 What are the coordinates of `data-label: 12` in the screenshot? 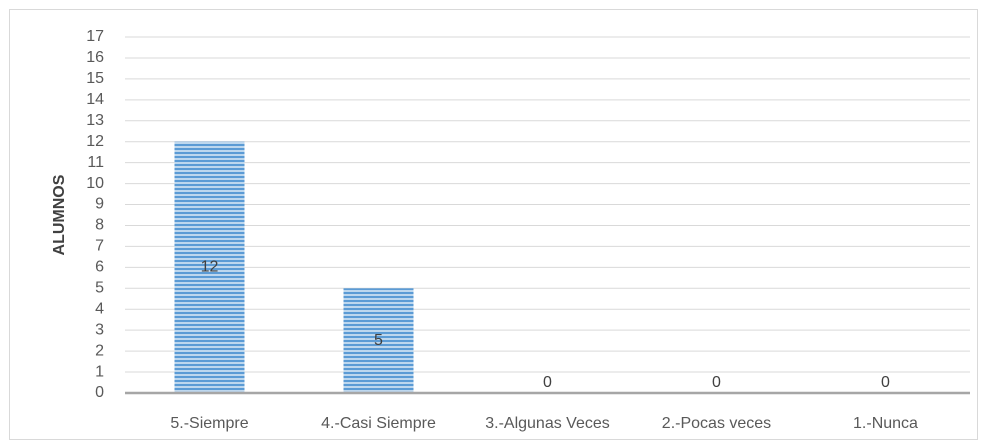 It's located at (210, 267).